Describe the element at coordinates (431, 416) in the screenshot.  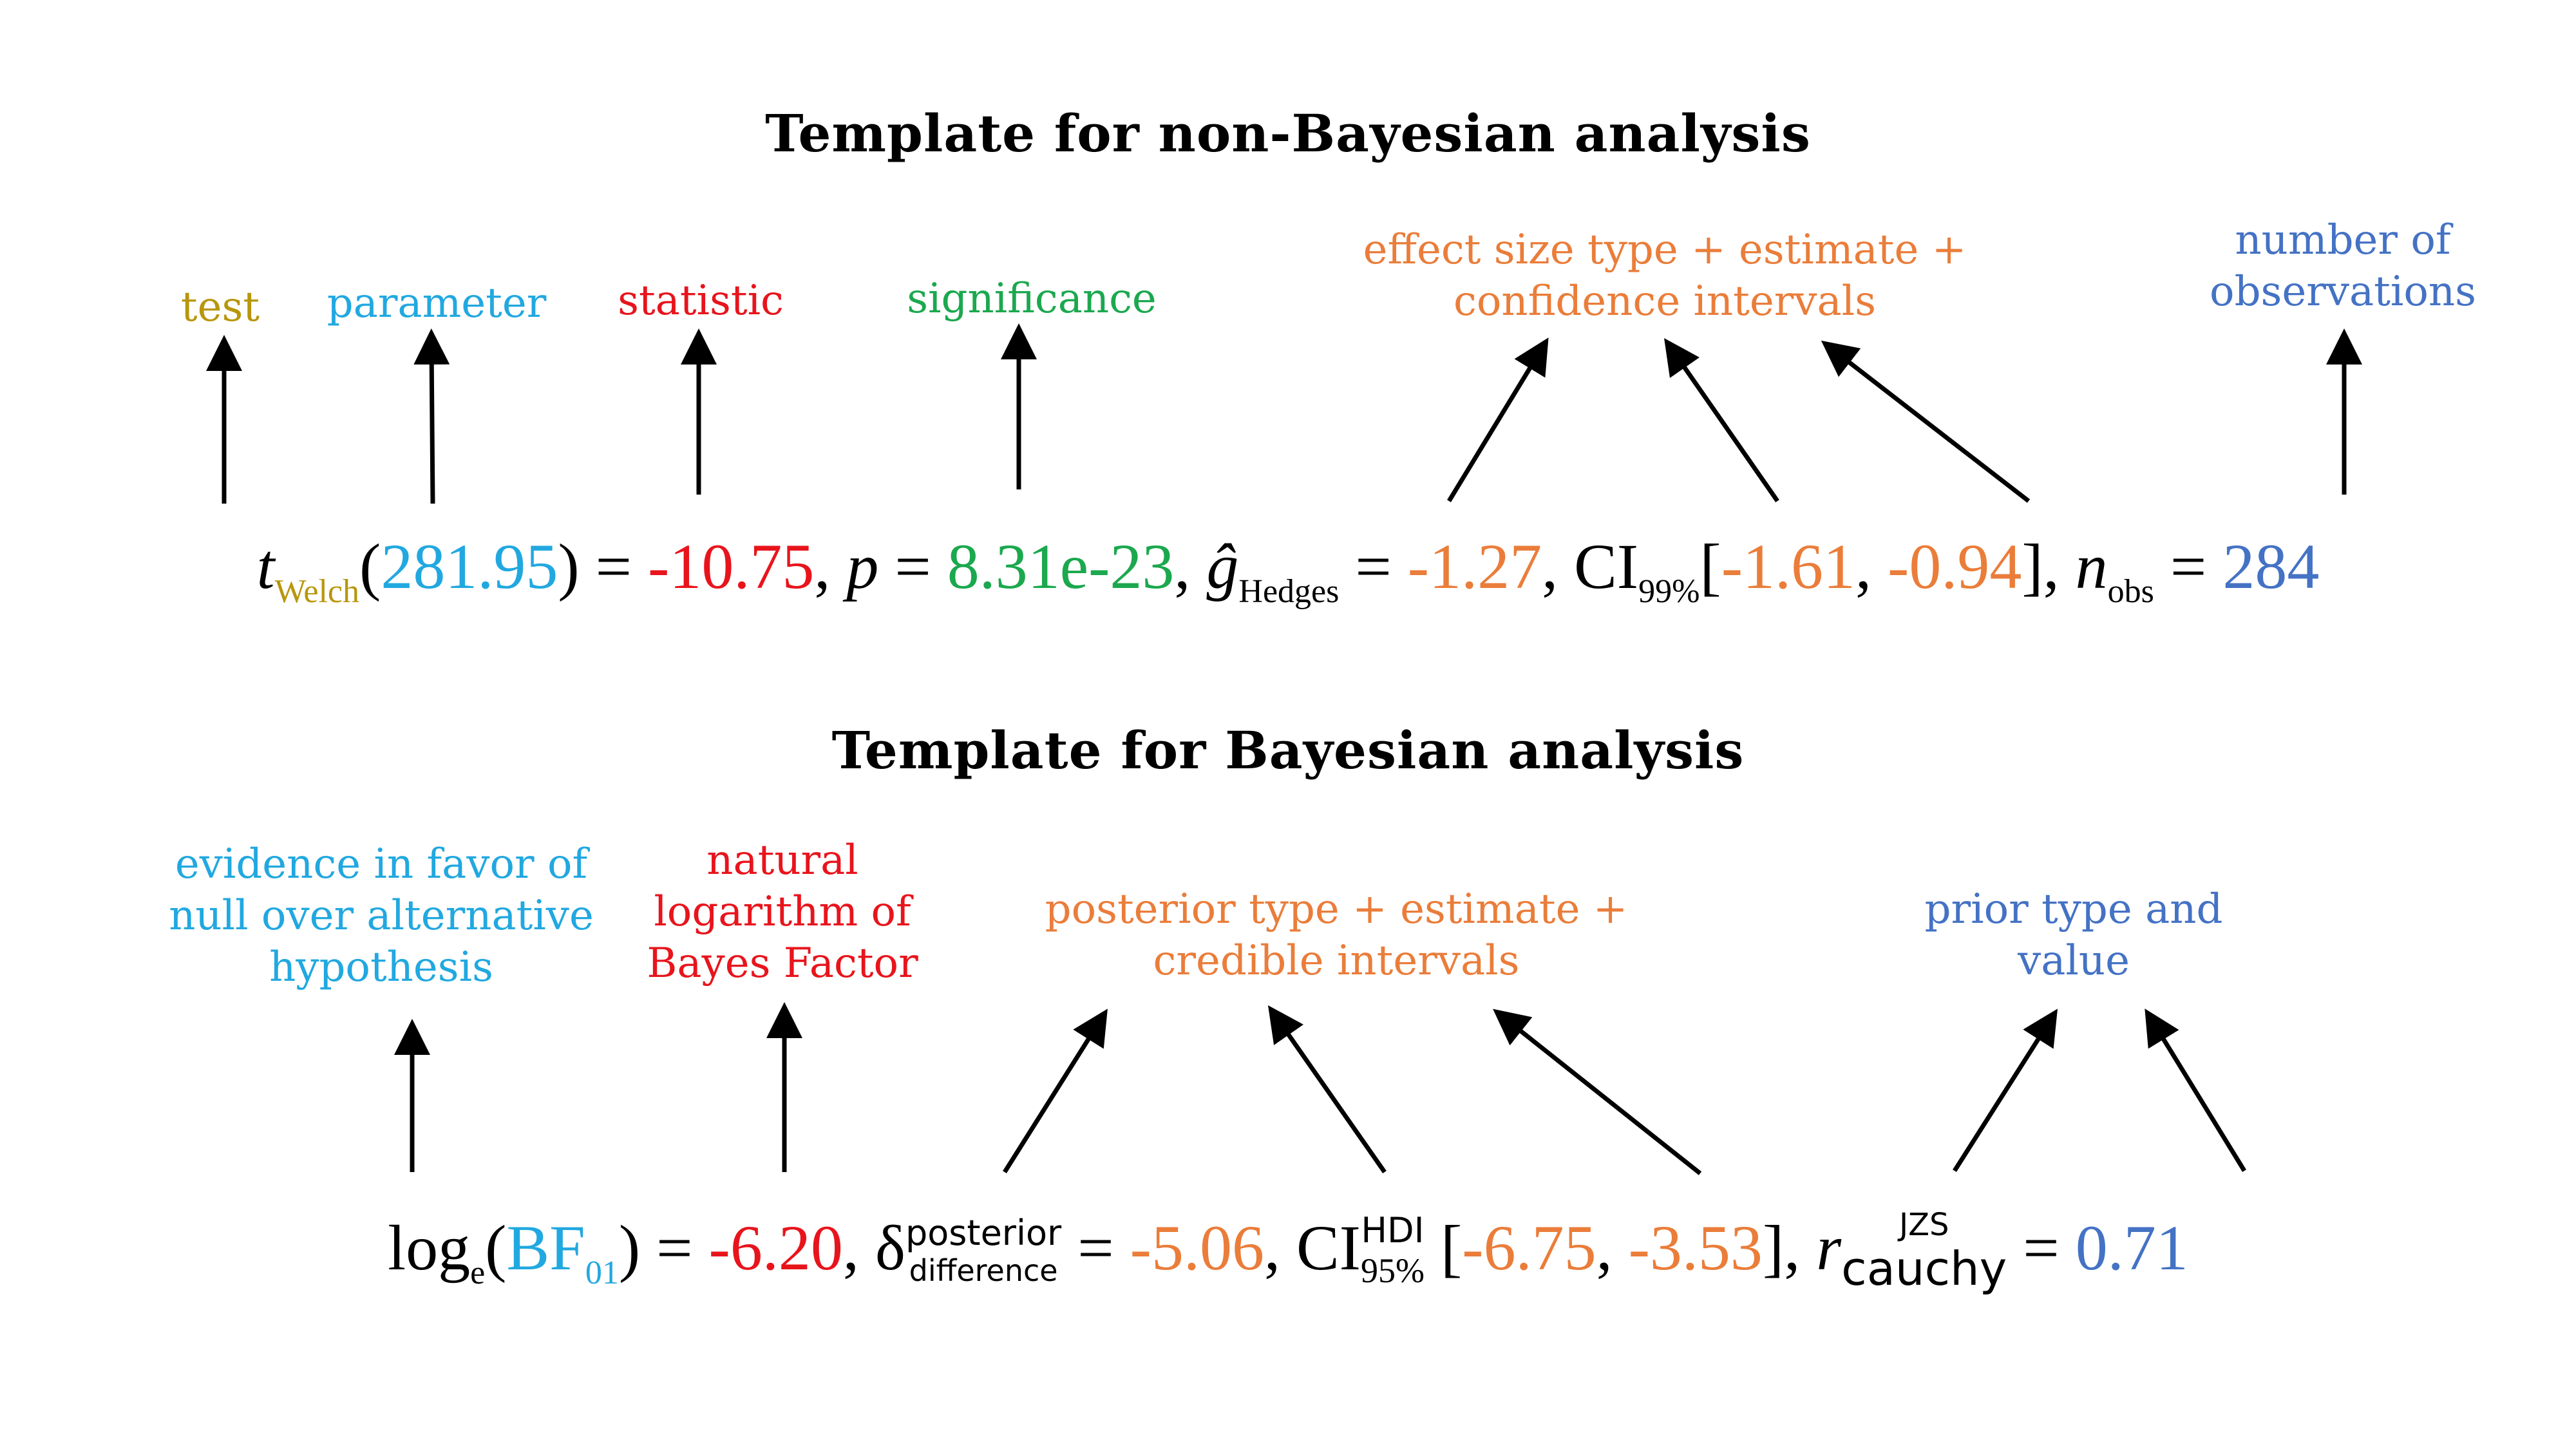
I see `arrow-parameter` at that location.